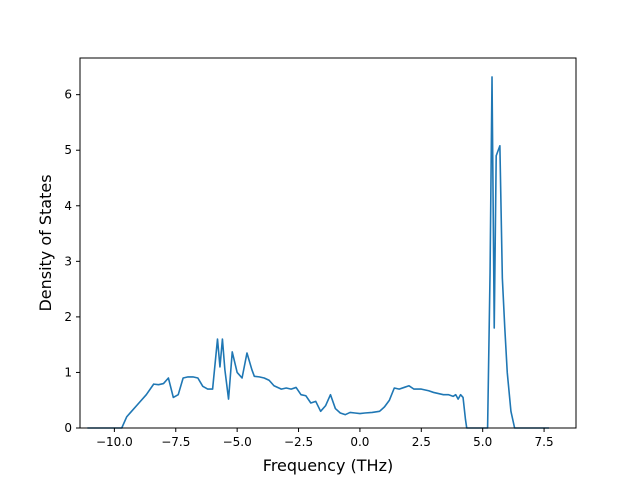  What do you see at coordinates (482, 442) in the screenshot?
I see `x-tick-label: 5.0` at bounding box center [482, 442].